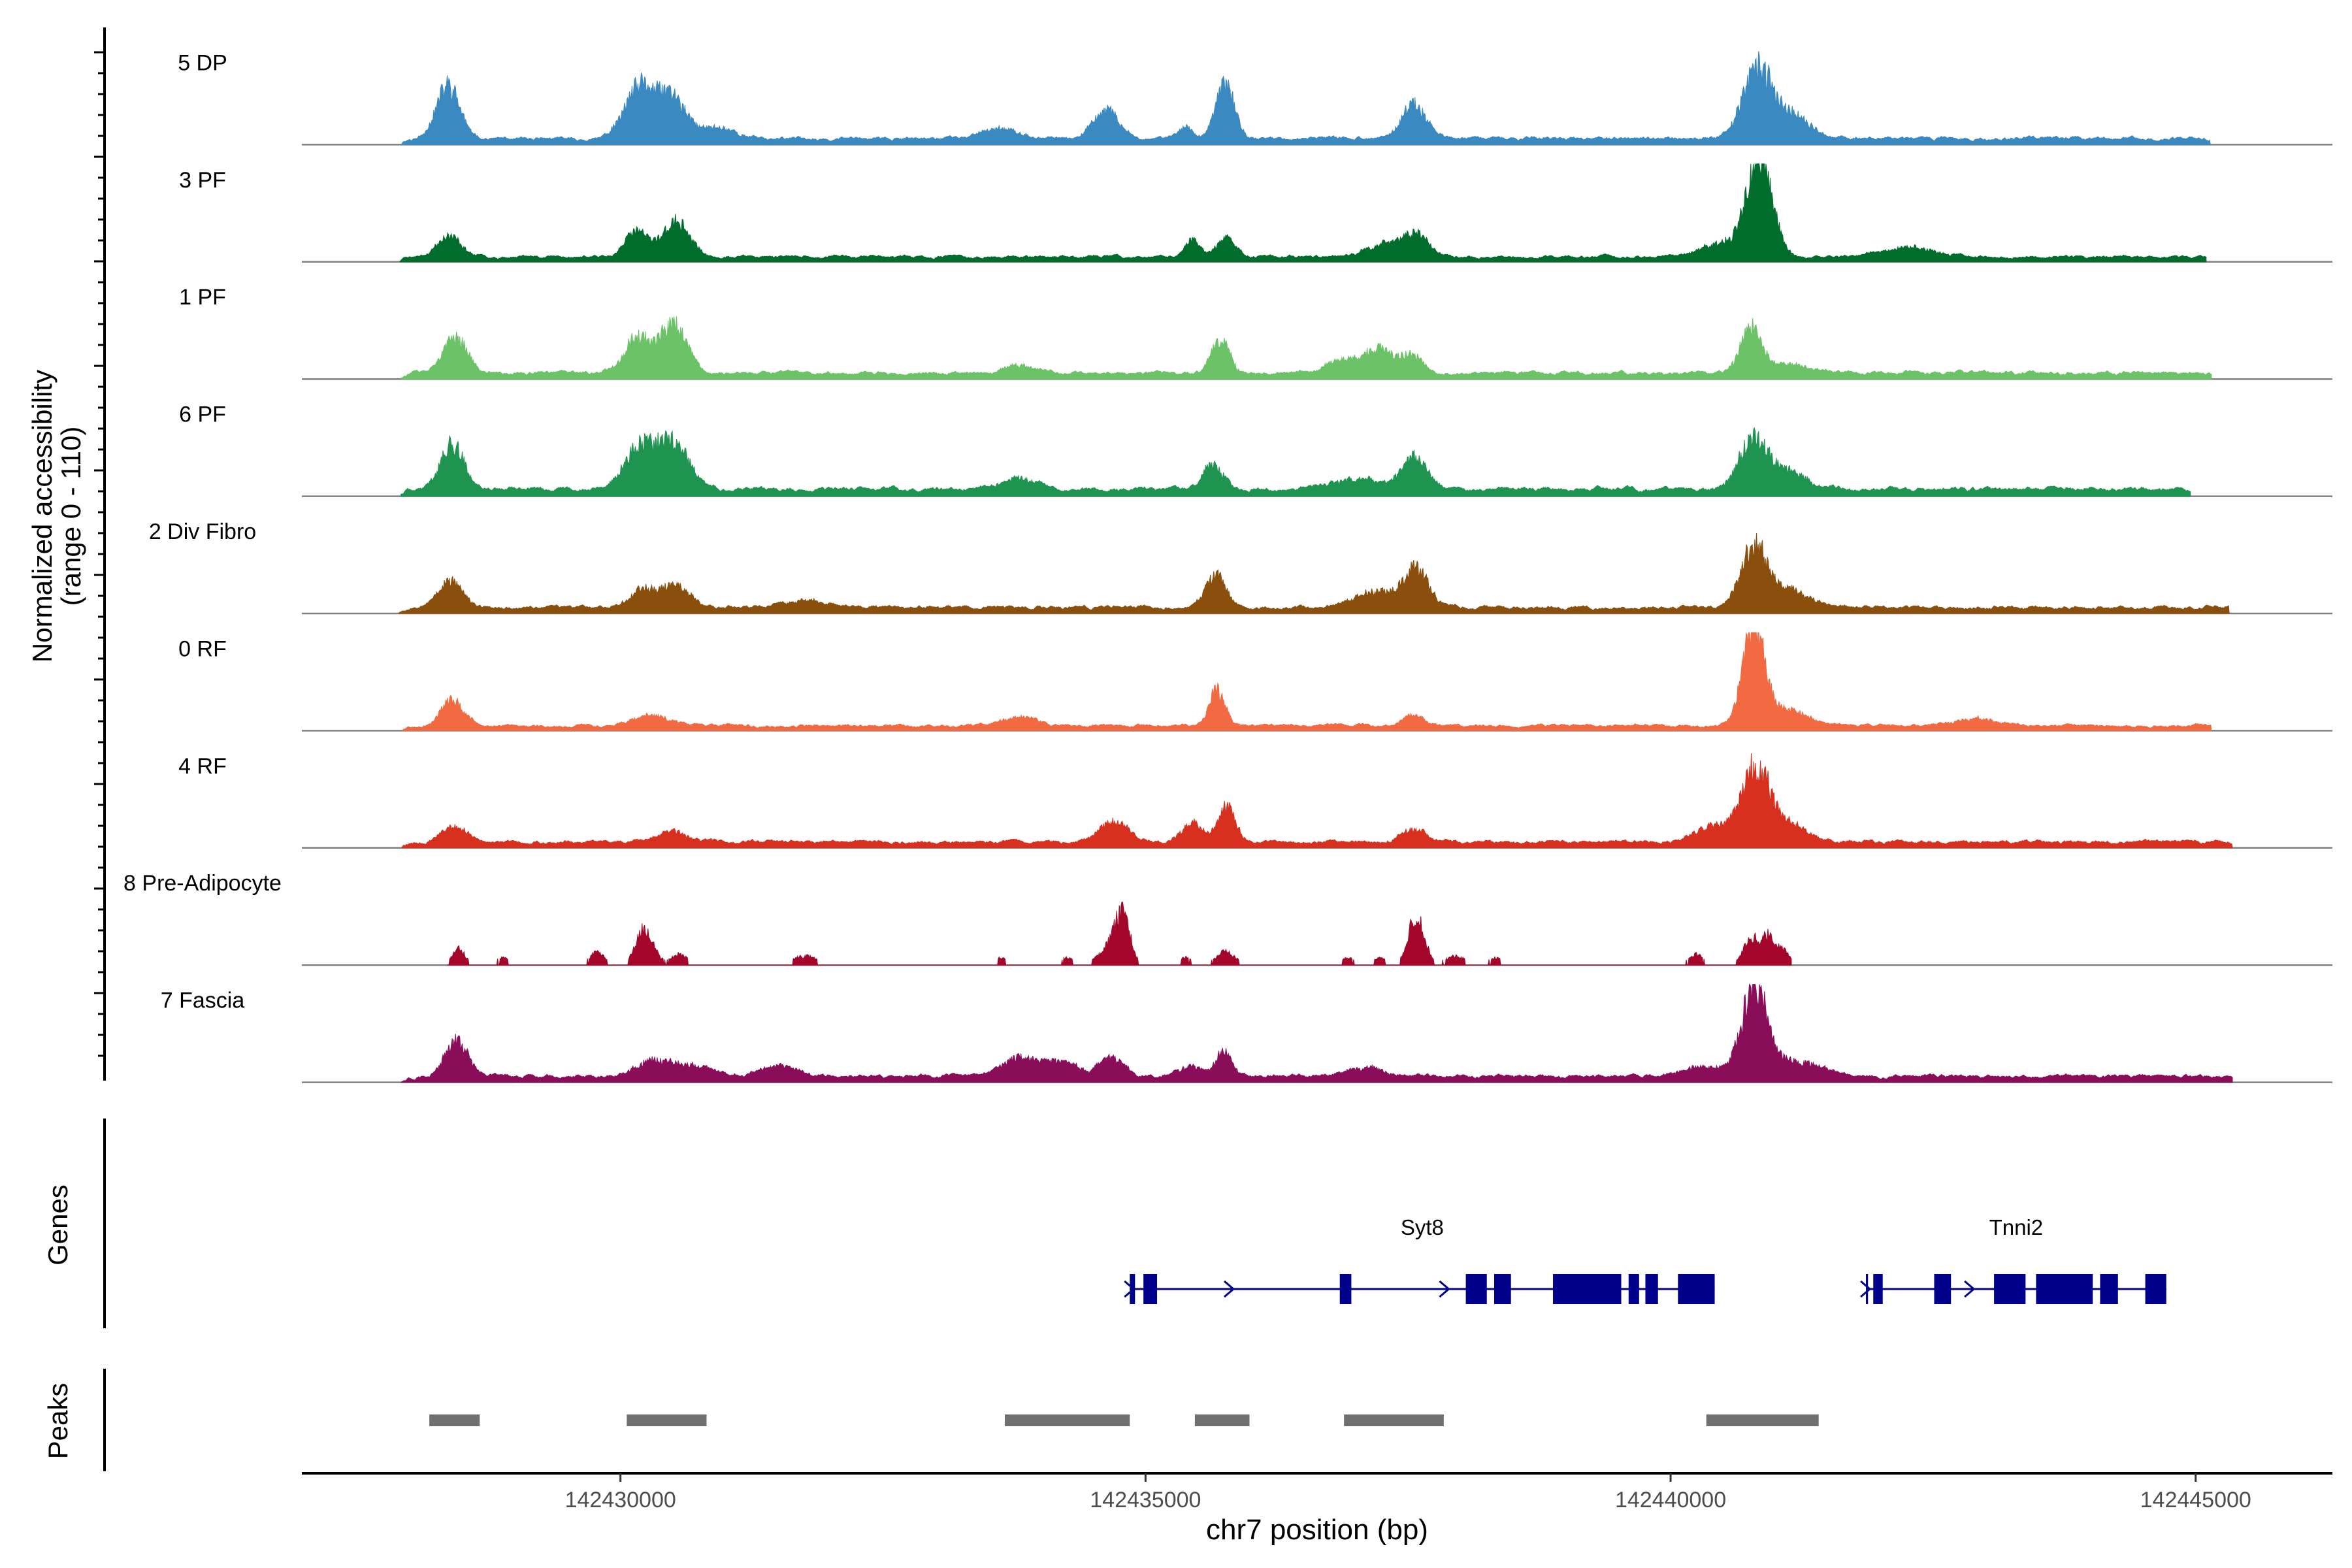 The width and height of the screenshot is (2352, 1568). I want to click on coverage-track: 8 Pre-Adipocyte, so click(1227, 918).